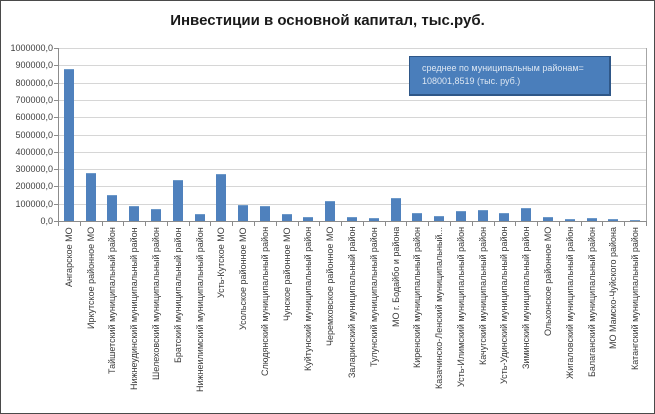 The image size is (655, 414). I want to click on x-axis-label: Усольское районное МО, so click(243, 278).